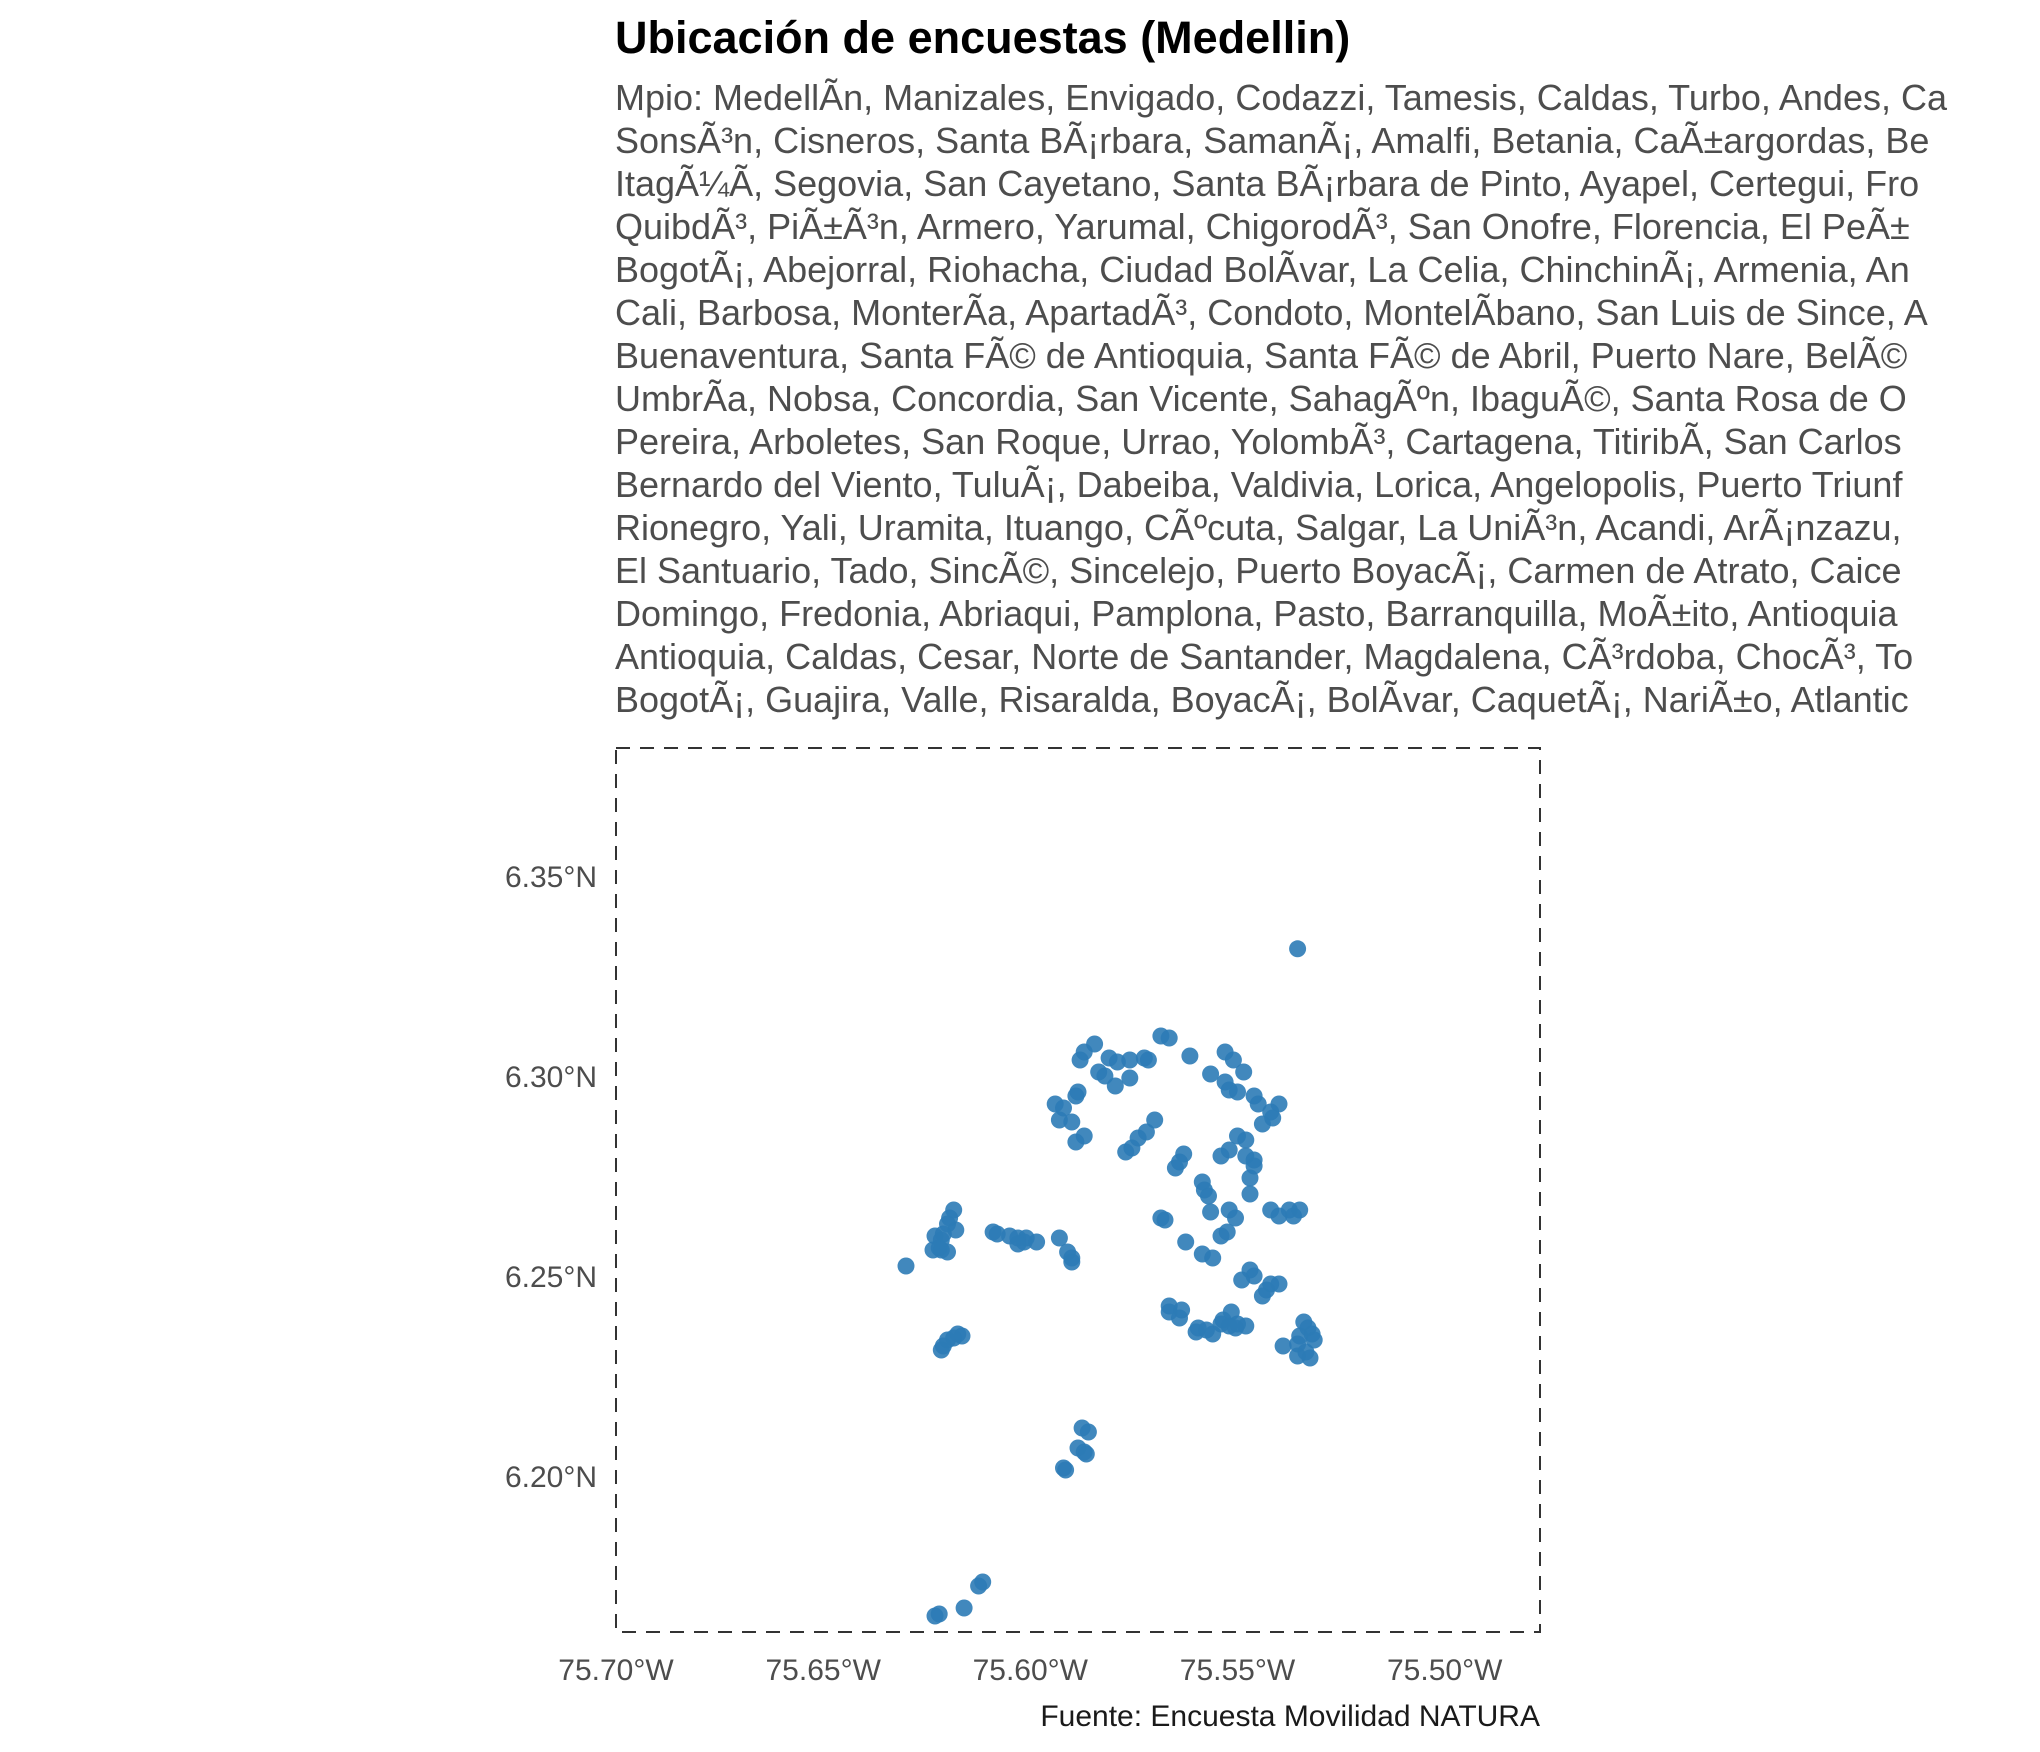 Image resolution: width=2040 pixels, height=1752 pixels. What do you see at coordinates (1445, 1670) in the screenshot?
I see `x-tick-label: 75.50°W` at bounding box center [1445, 1670].